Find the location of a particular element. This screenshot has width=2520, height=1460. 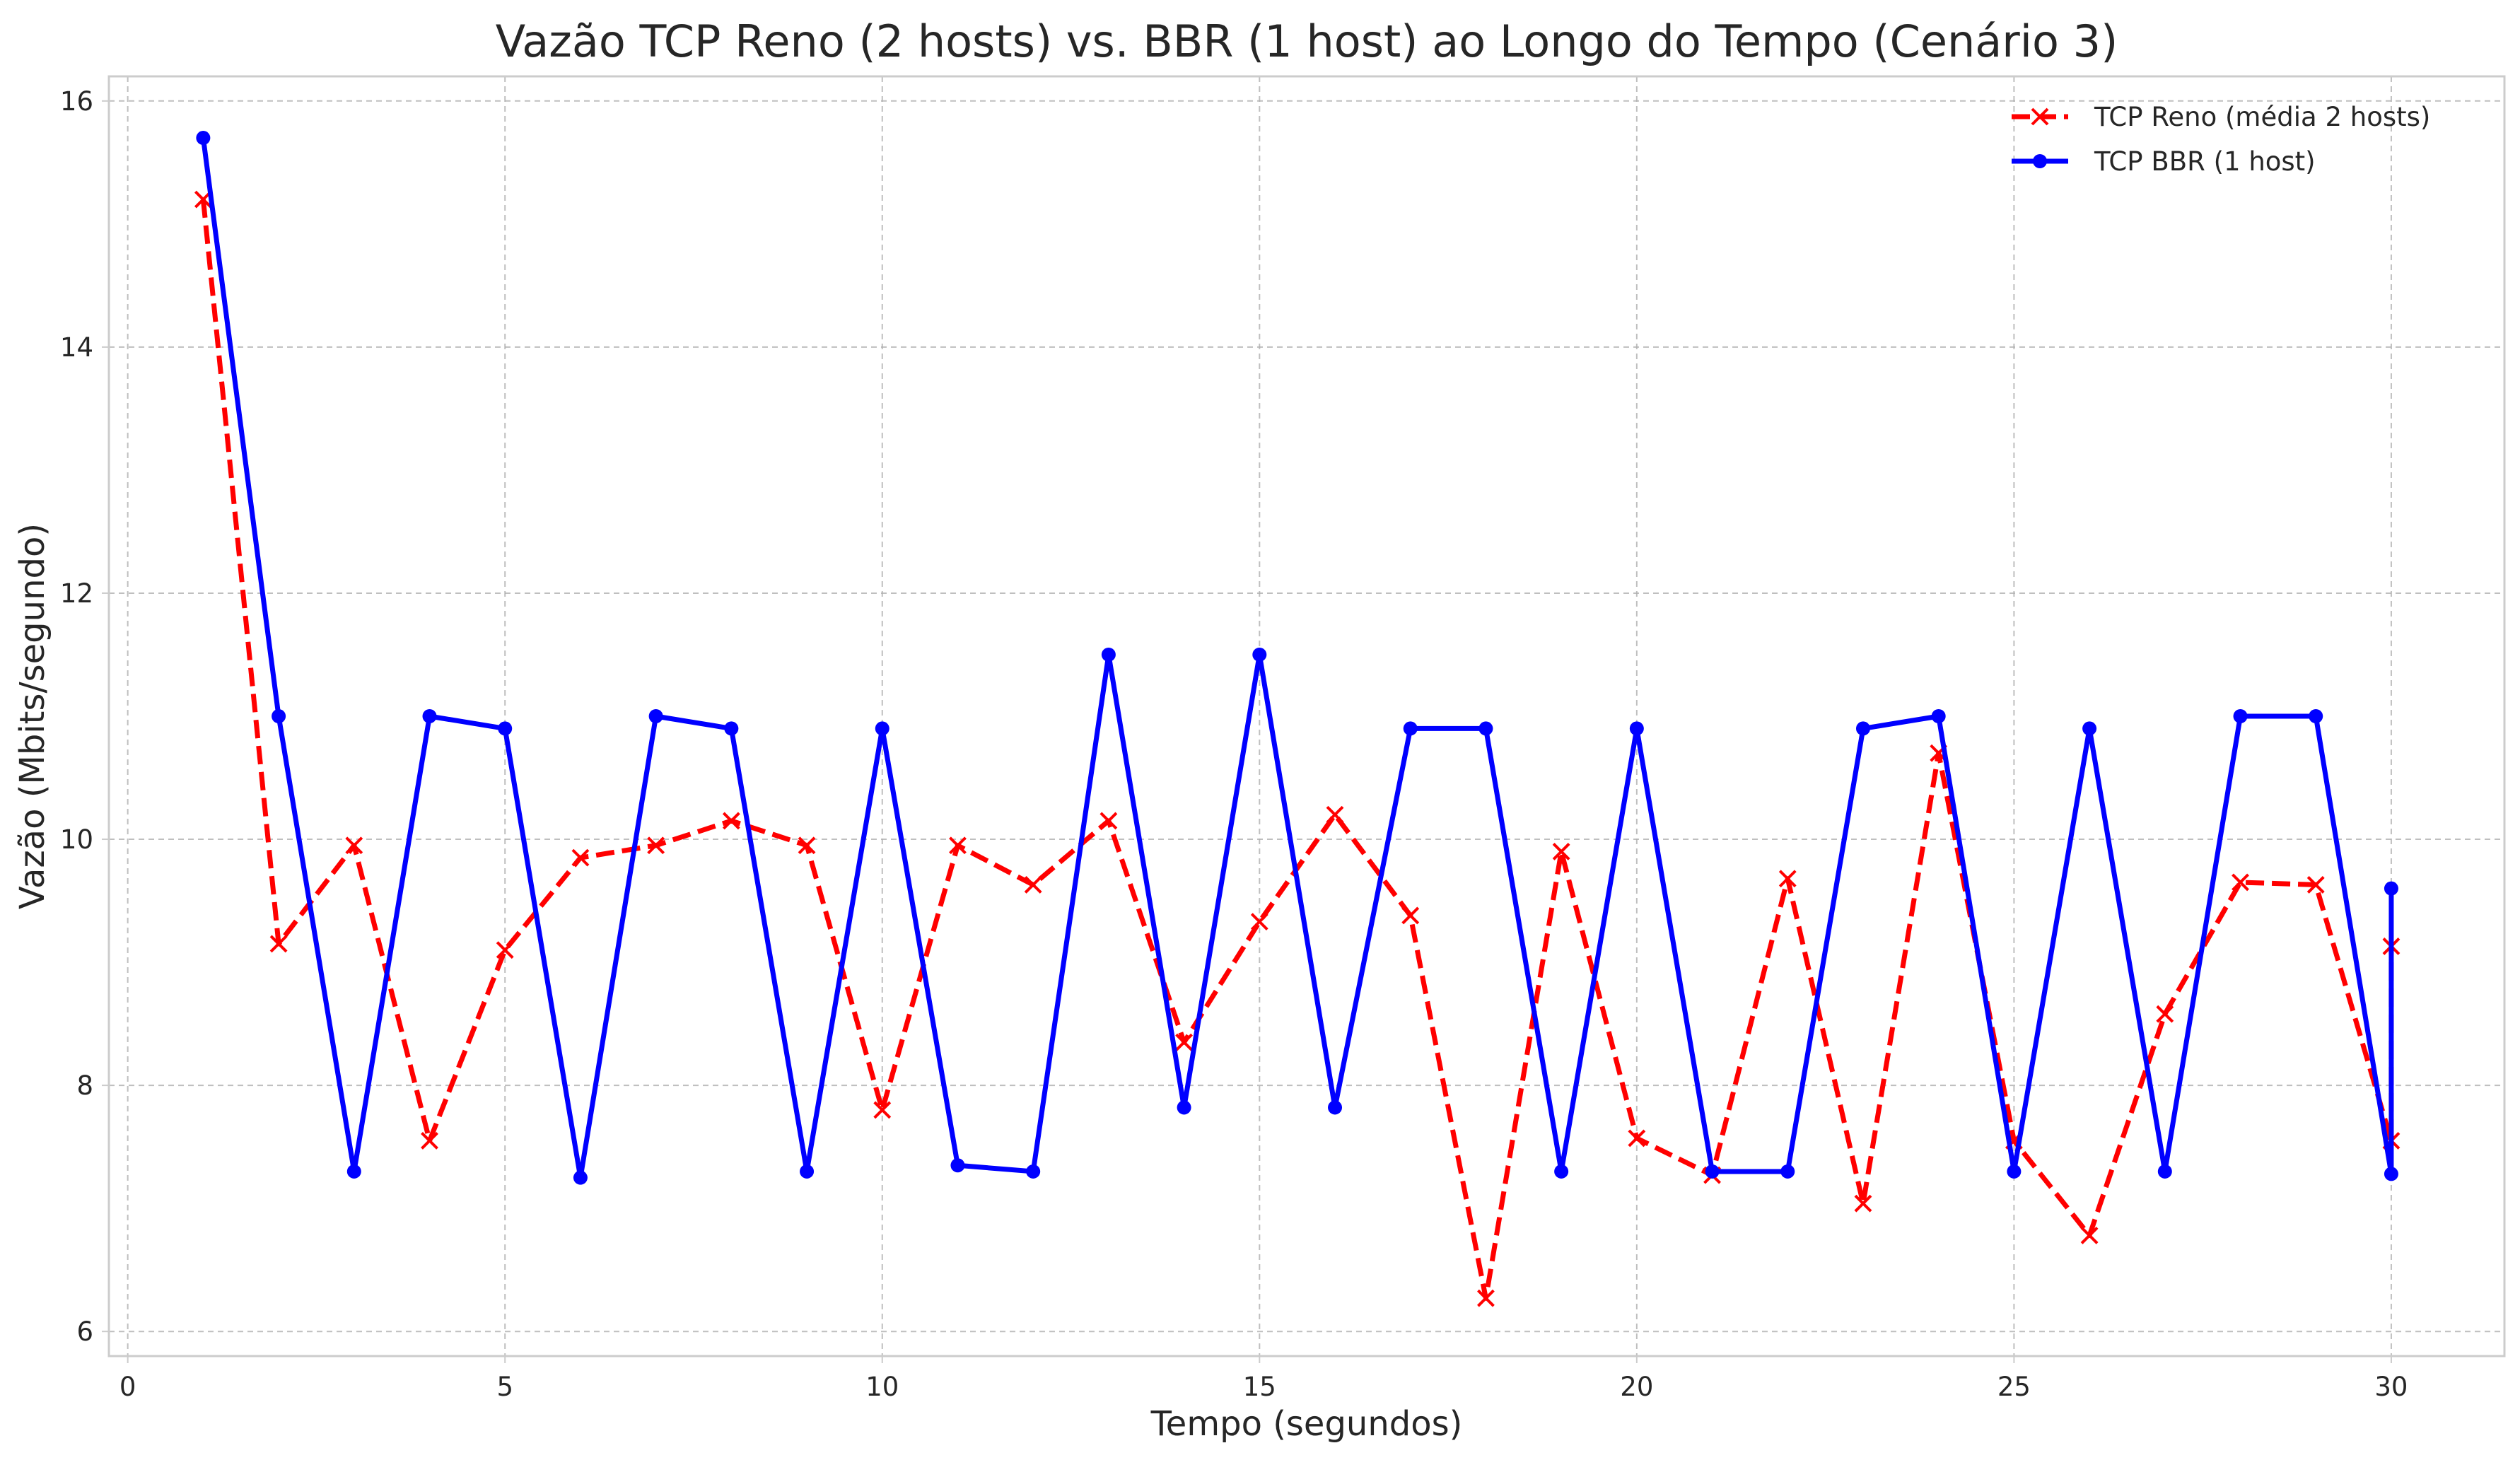

y-tick-label: 8 is located at coordinates (84, 1085).